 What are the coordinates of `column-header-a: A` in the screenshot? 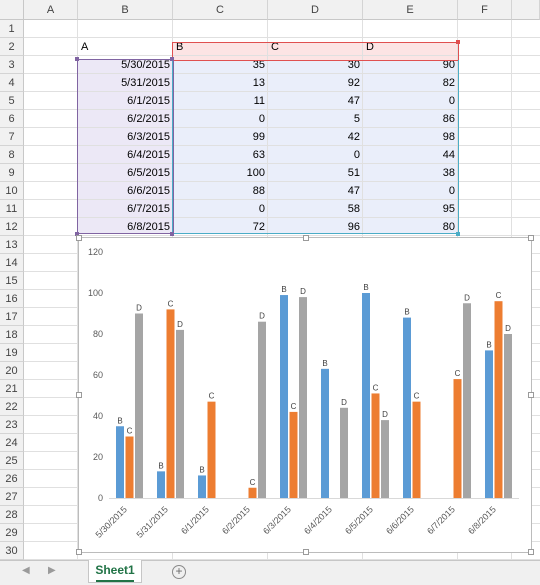 It's located at (51, 10).